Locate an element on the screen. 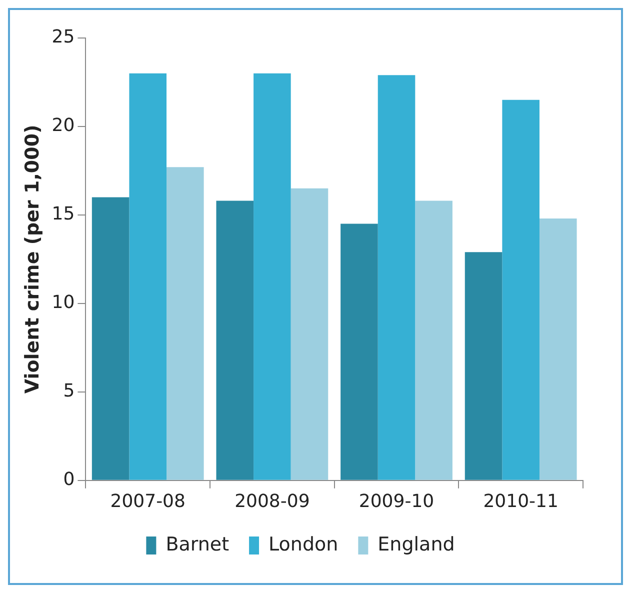 Image resolution: width=631 pixels, height=593 pixels. x-tick-label: 2007-08 is located at coordinates (148, 501).